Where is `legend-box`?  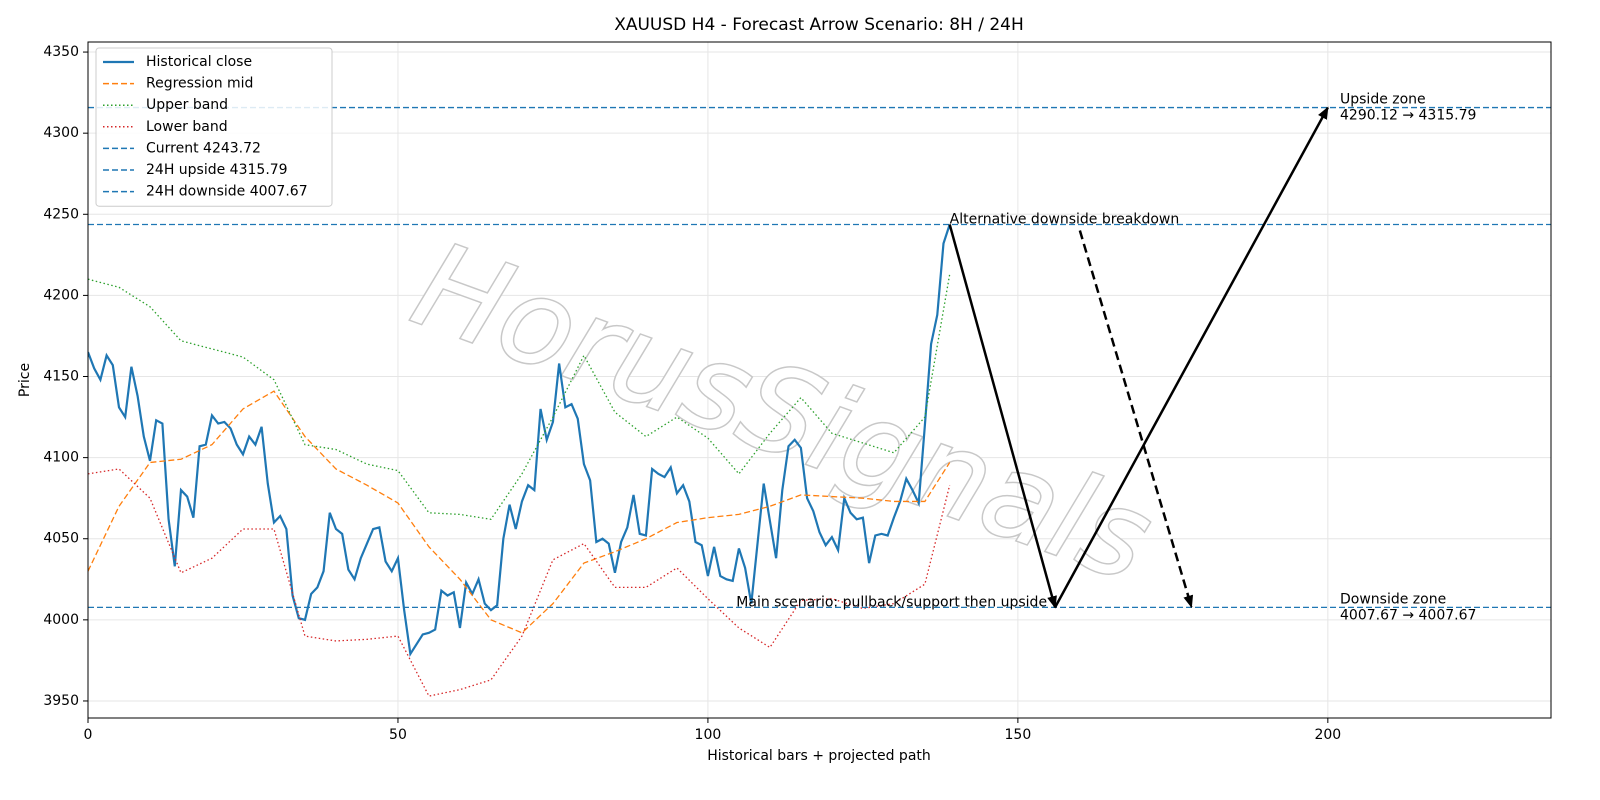 legend-box is located at coordinates (214, 127).